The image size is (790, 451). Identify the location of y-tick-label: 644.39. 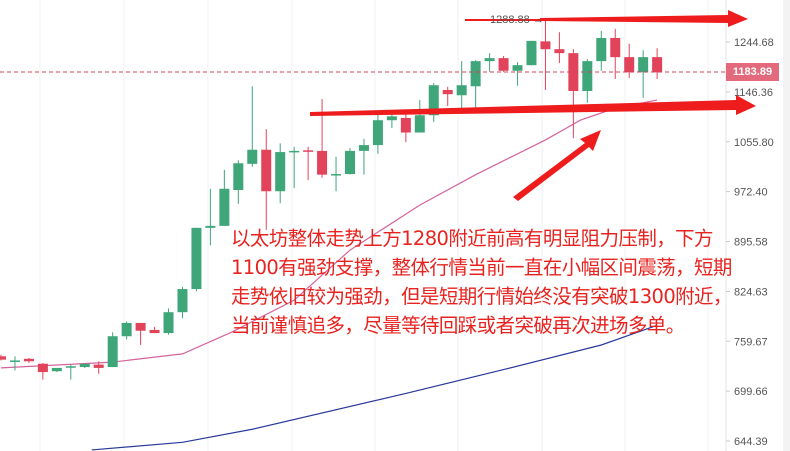
(751, 442).